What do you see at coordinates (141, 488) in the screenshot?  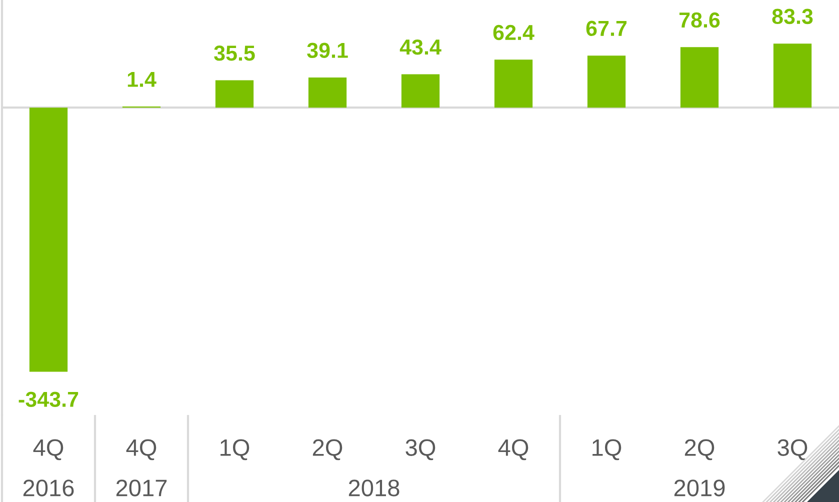 I see `text: 2017` at bounding box center [141, 488].